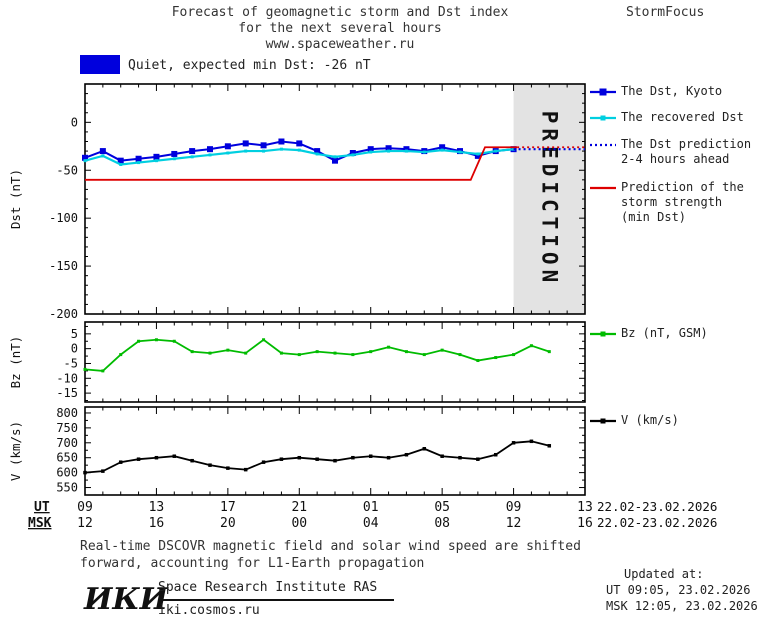 The width and height of the screenshot is (760, 620). I want to click on legend-dst-prediction: The Dst prediction 2-4 hours ahead, so click(670, 152).